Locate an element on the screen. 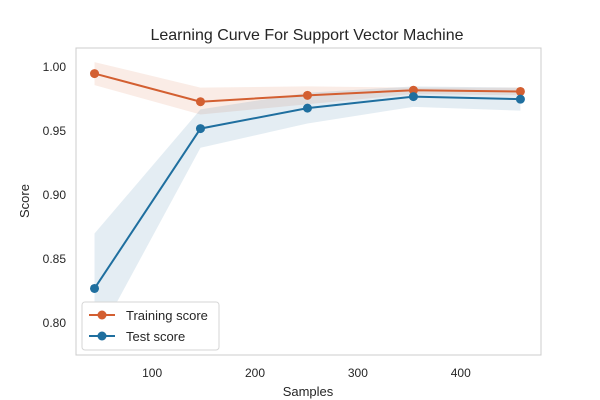 Image resolution: width=600 pixels, height=400 pixels. legend-test-marker is located at coordinates (102, 336).